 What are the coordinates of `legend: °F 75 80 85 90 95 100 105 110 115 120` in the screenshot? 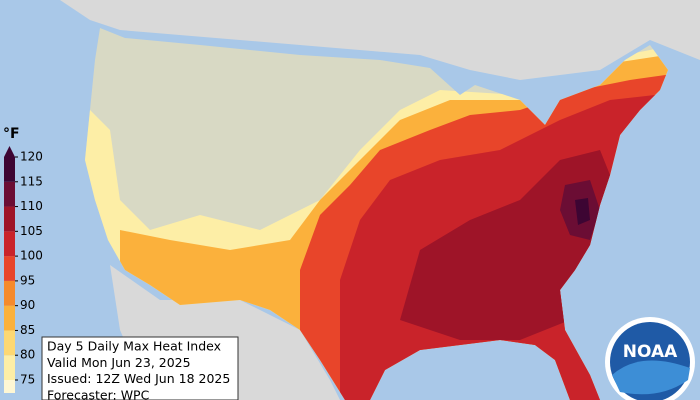 It's located at (23, 259).